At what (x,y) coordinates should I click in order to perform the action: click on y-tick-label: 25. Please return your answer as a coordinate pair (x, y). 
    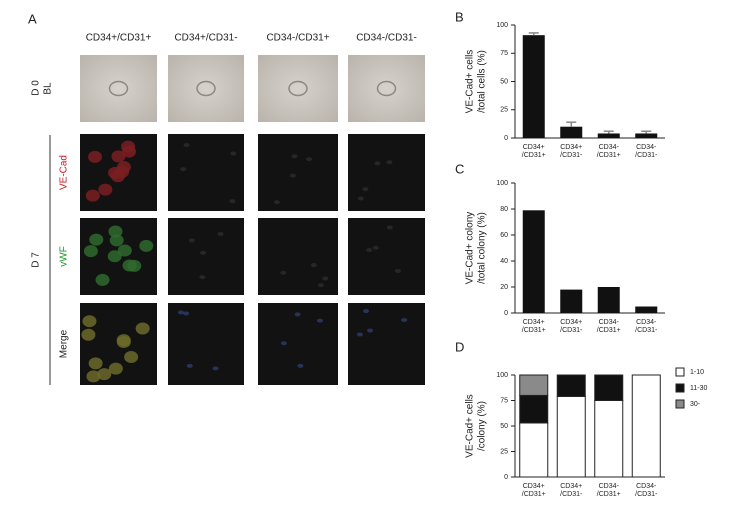
    Looking at the image, I should click on (504, 110).